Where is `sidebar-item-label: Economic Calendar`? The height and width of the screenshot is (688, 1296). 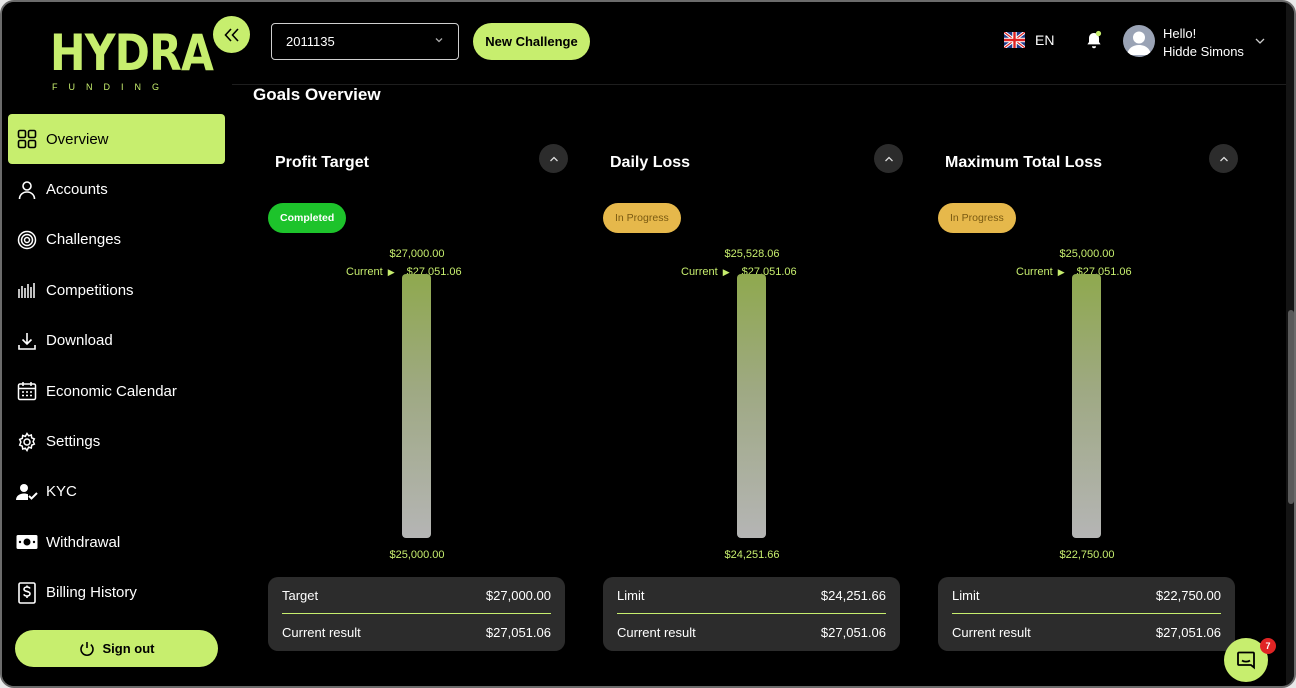
sidebar-item-label: Economic Calendar is located at coordinates (111, 391).